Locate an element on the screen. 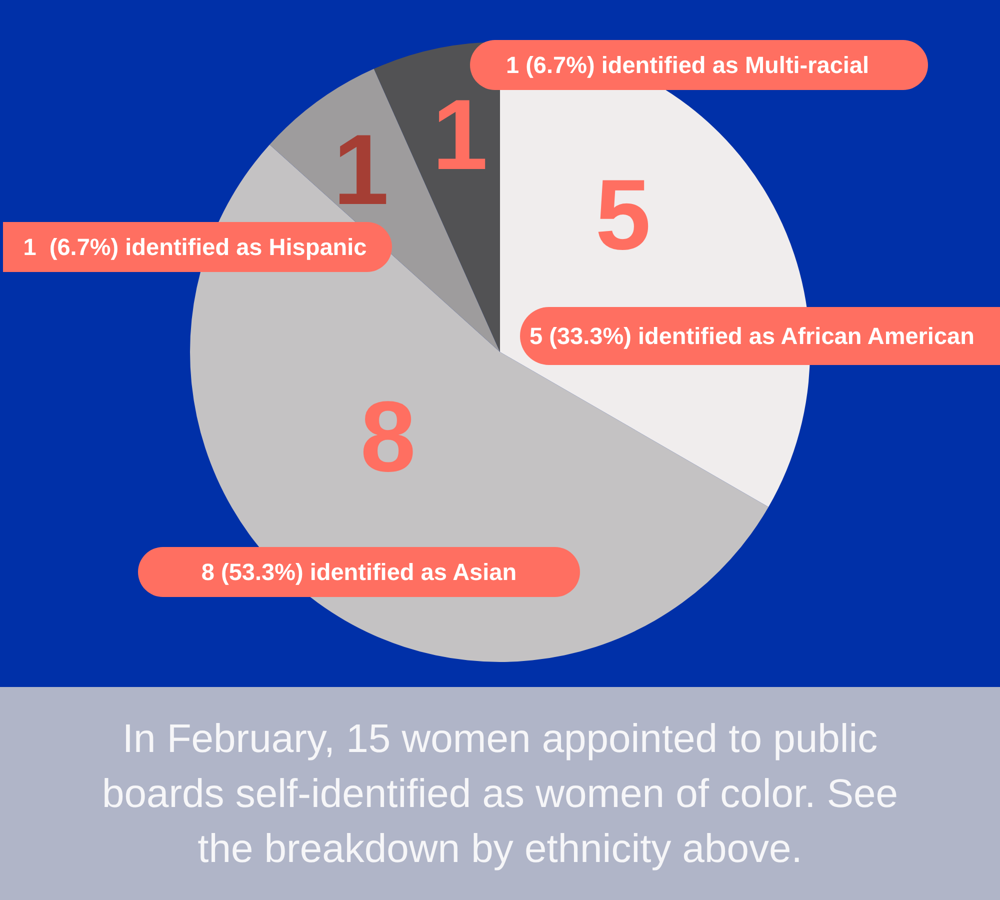 This screenshot has height=900, width=1000. slice-label: 5 (33.3%) identified as African American is located at coordinates (752, 336).